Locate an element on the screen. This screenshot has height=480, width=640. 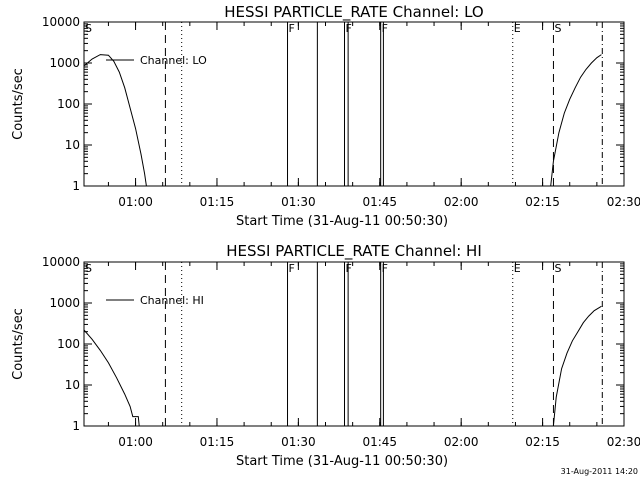
legend-label: Channel: HI is located at coordinates (172, 300).